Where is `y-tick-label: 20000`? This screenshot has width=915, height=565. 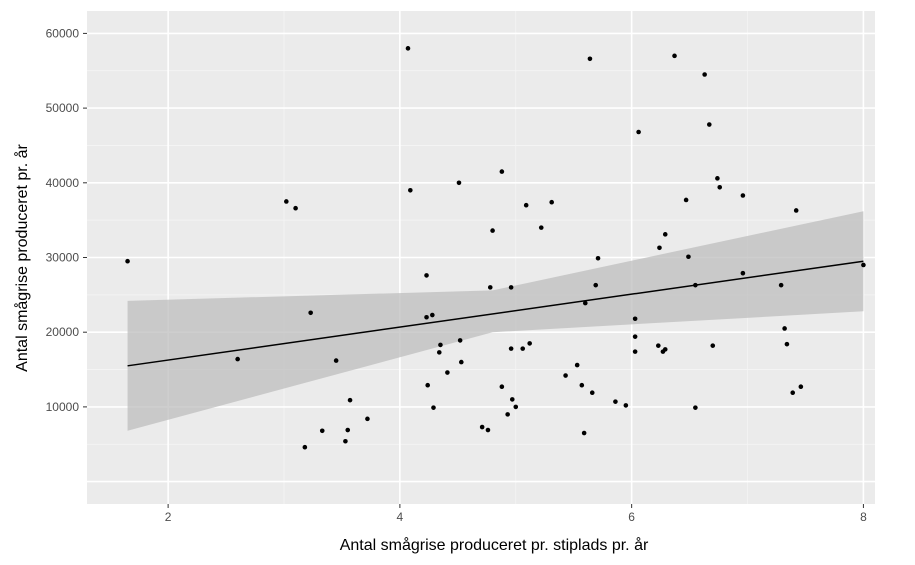 y-tick-label: 20000 is located at coordinates (63, 332).